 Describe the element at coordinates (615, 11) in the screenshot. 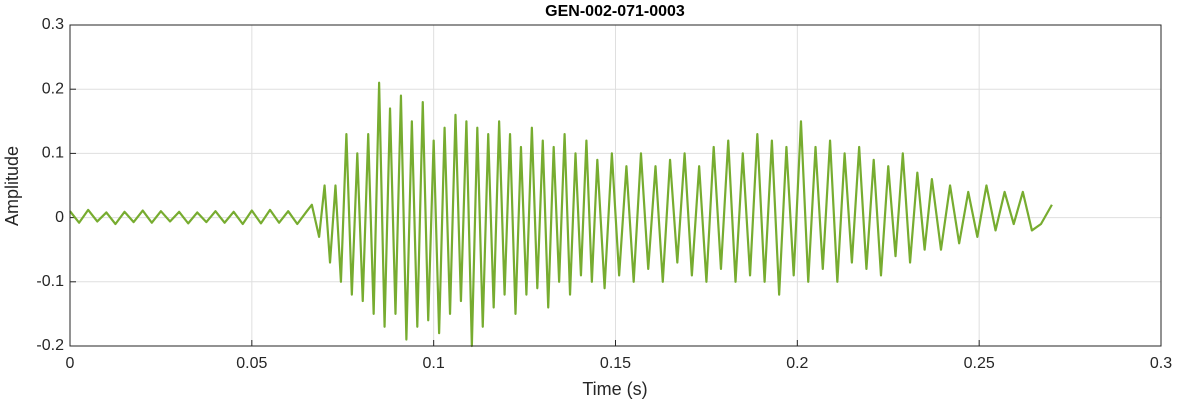

I see `chart-title: GEN-002-071-0003` at that location.